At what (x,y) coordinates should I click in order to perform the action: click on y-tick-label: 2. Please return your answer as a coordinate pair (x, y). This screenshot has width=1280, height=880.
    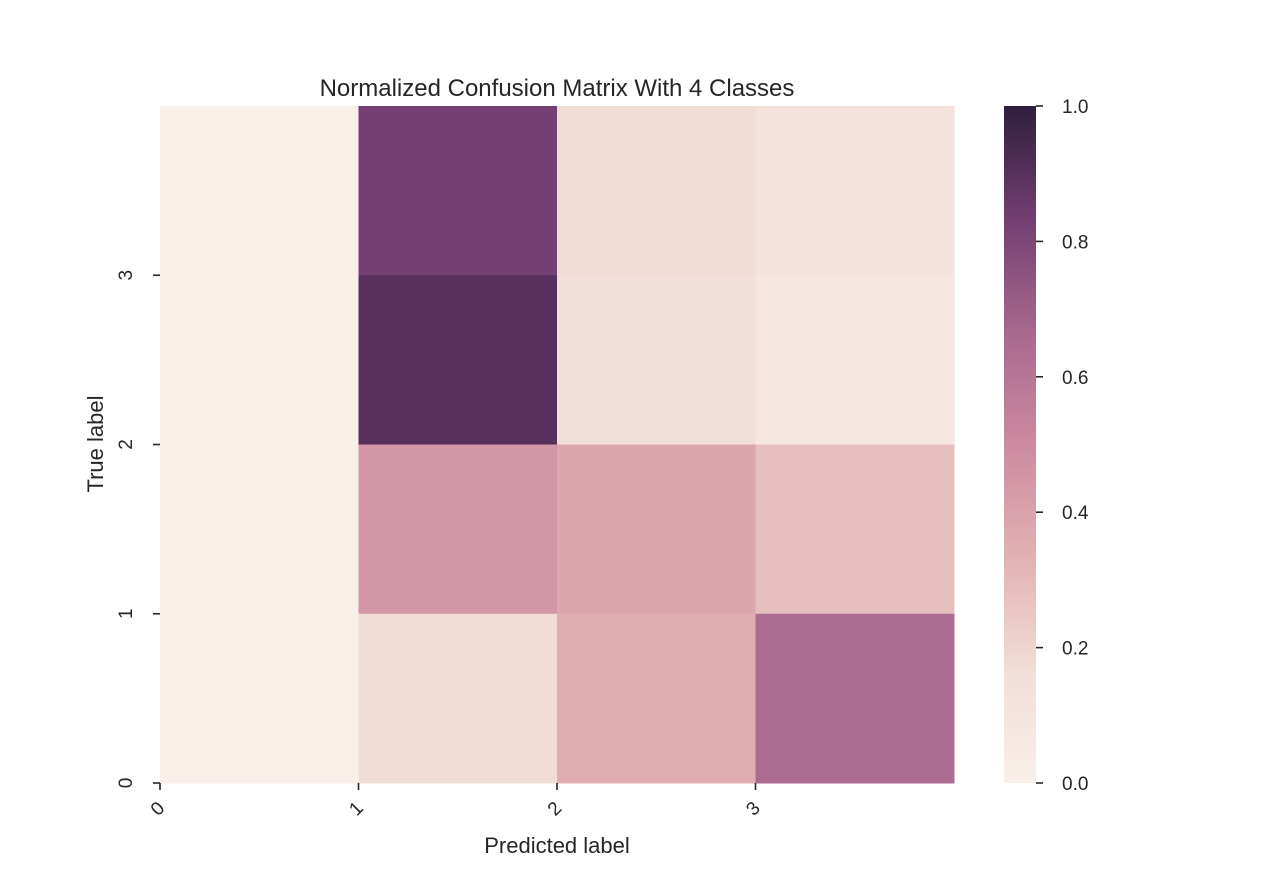
    Looking at the image, I should click on (126, 444).